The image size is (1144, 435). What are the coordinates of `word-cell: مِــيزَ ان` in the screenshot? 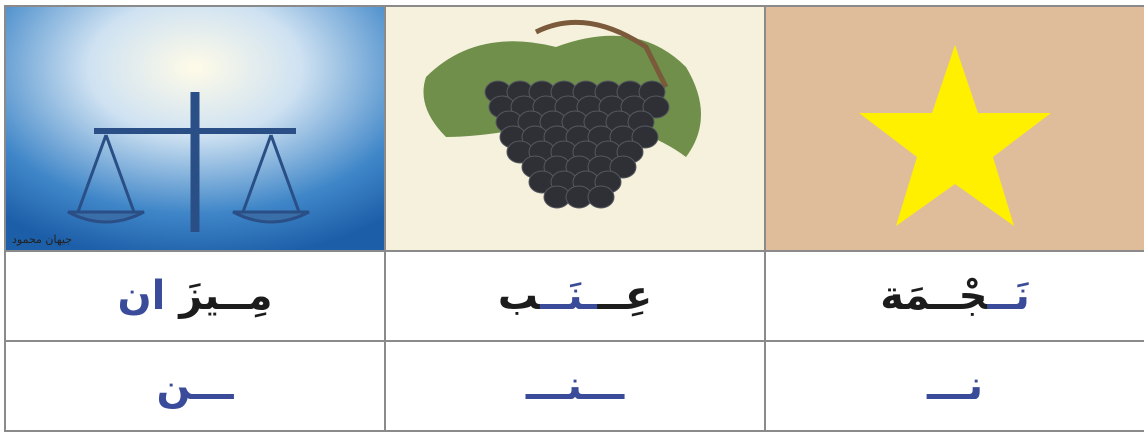 It's located at (195, 296).